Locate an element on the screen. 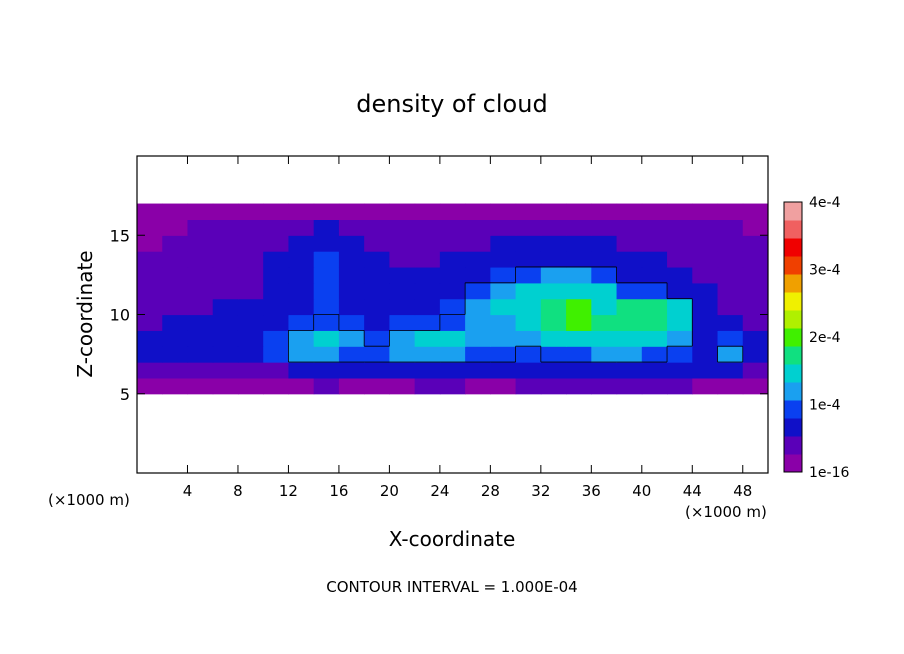  x-unit-right: (×1000 m) is located at coordinates (726, 512).